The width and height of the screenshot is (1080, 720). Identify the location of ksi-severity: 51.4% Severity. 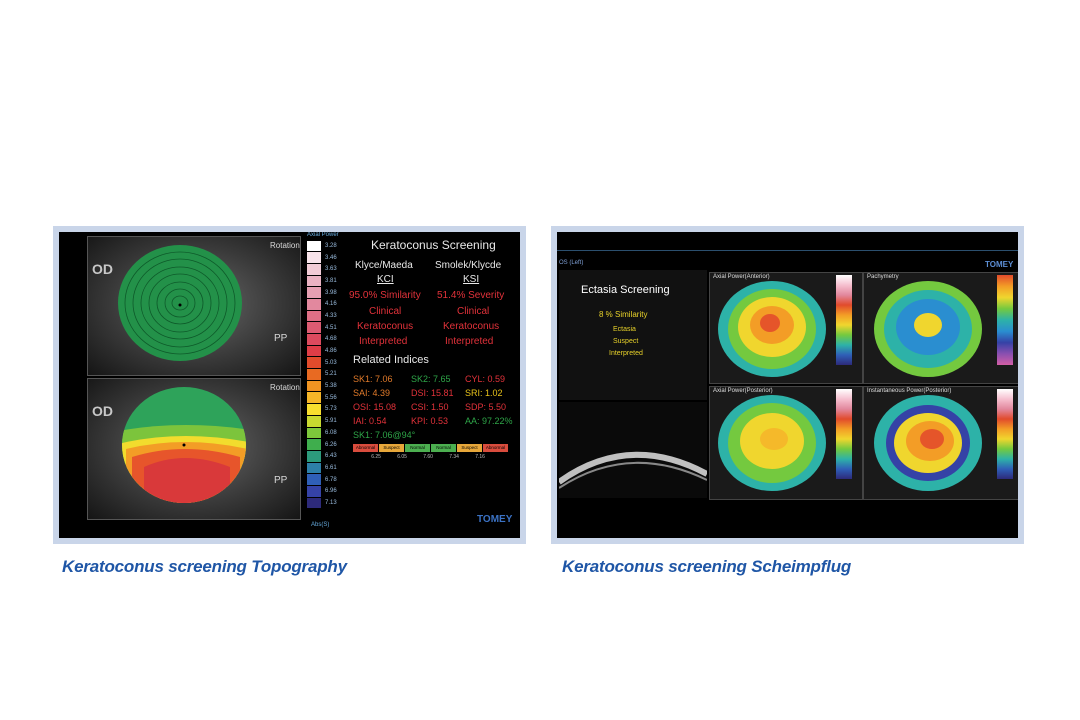
(471, 295).